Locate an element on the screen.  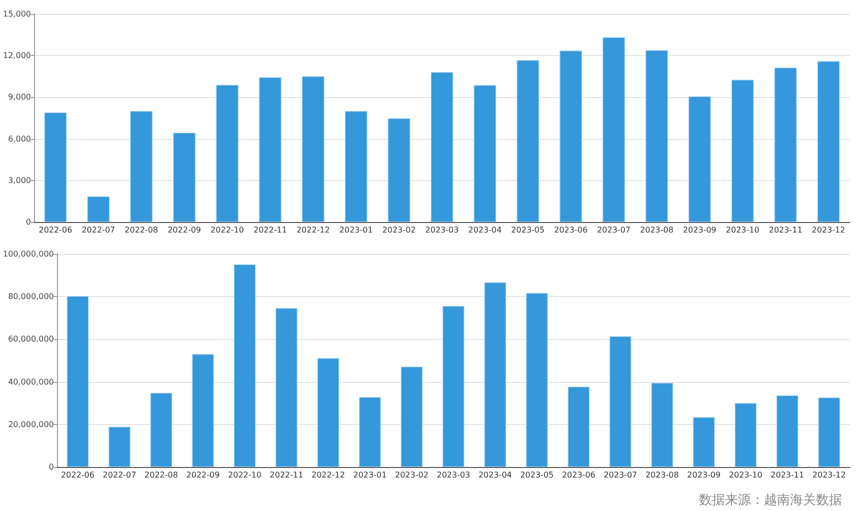
y-tick-label: 60,000,000 is located at coordinates (31, 339).